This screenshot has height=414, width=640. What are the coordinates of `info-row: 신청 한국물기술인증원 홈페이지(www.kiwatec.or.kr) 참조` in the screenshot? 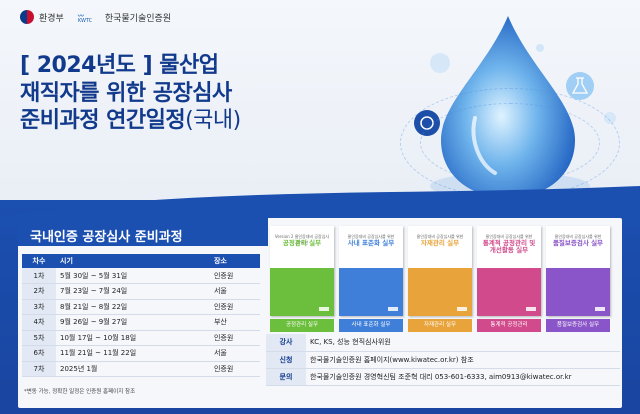 It's located at (443, 360).